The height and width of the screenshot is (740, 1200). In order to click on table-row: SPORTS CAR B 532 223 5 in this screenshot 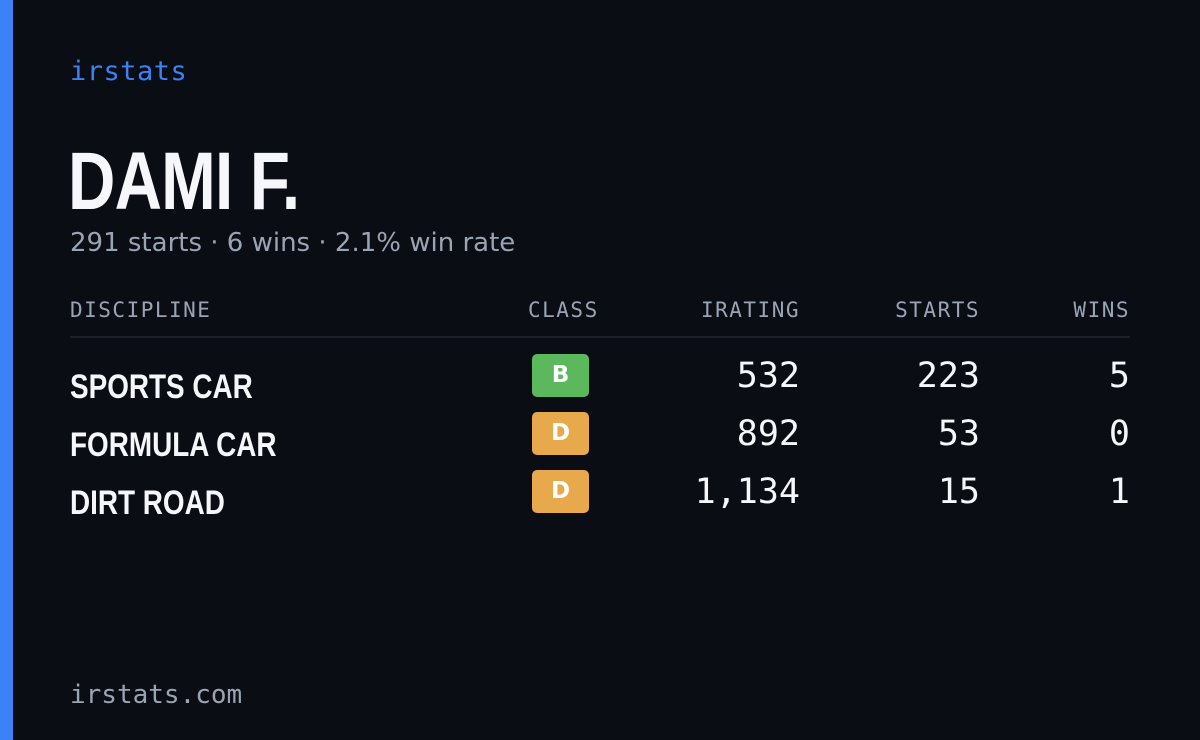, I will do `click(600, 383)`.